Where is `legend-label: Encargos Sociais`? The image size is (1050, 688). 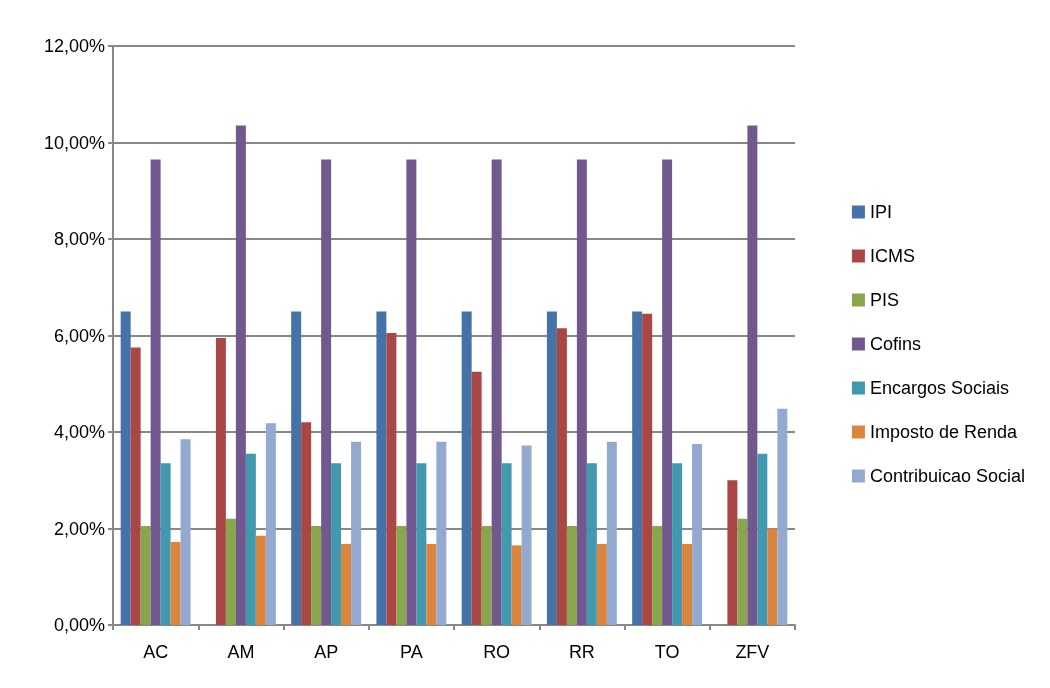 legend-label: Encargos Sociais is located at coordinates (939, 388).